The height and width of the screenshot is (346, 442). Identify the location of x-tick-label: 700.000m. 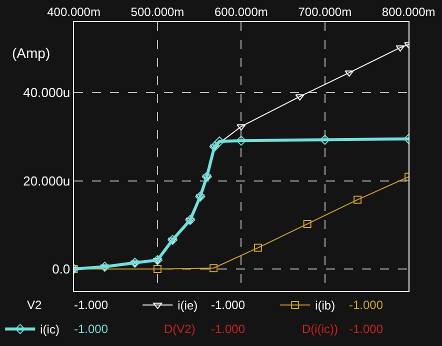
(325, 12).